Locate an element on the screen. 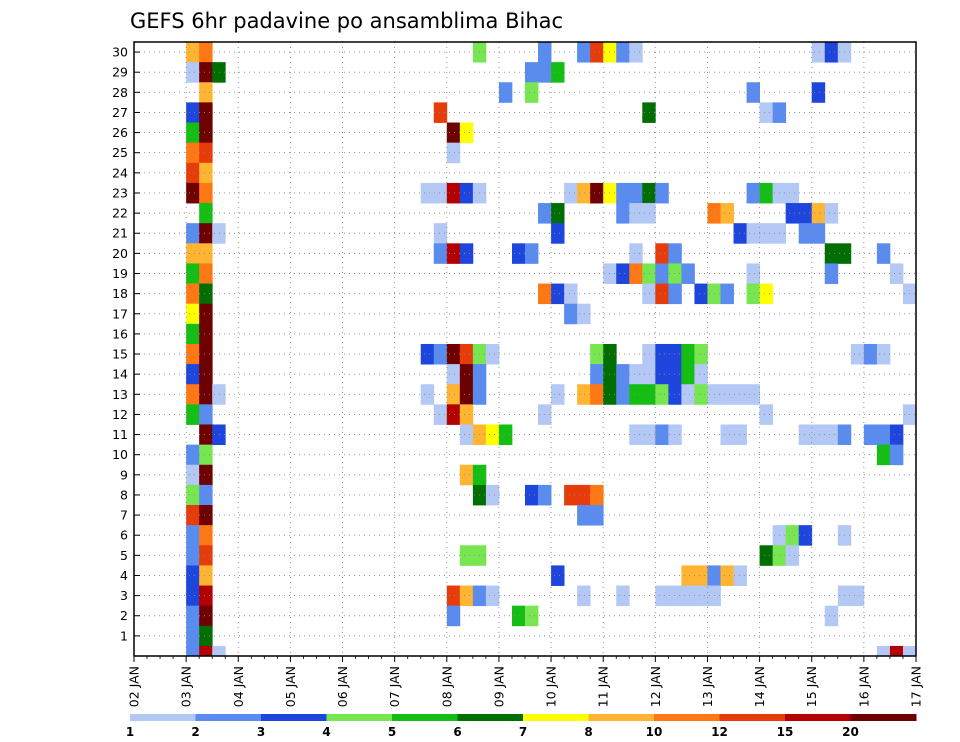 Image resolution: width=960 pixels, height=742 pixels. x-tick-label: 02 JAN is located at coordinates (134, 686).